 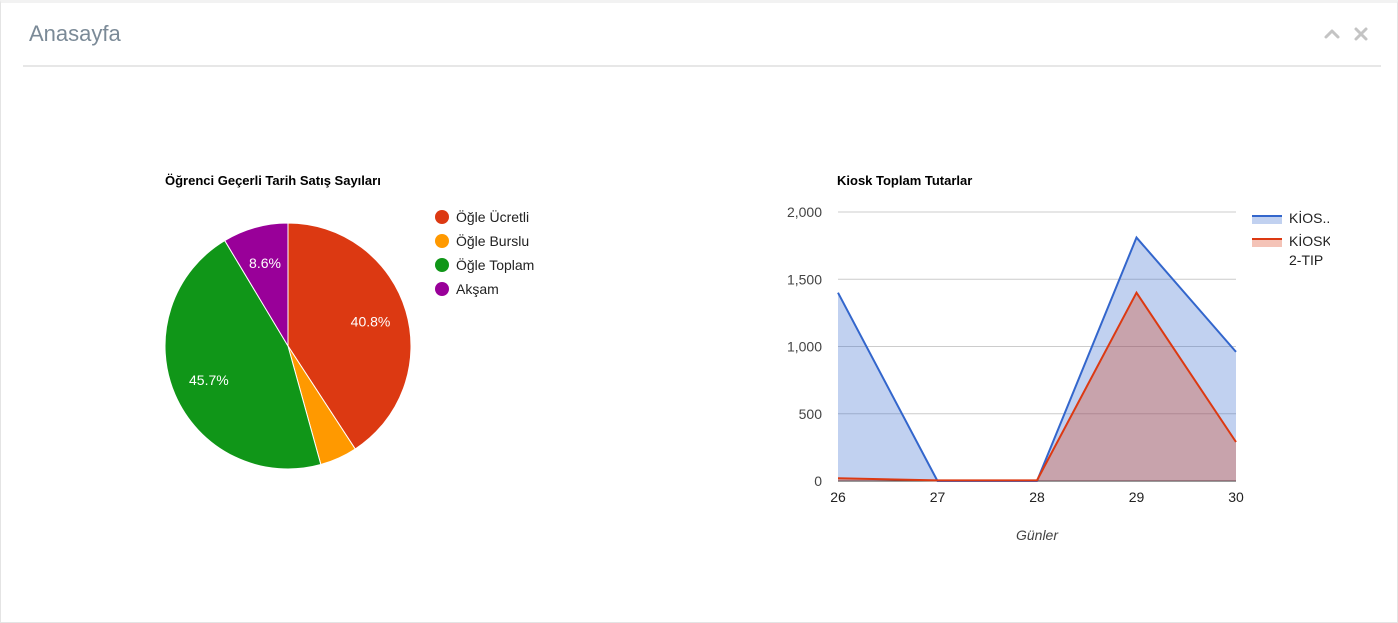 What do you see at coordinates (493, 217) in the screenshot?
I see `pie-legend-label: Öğle Ücretli` at bounding box center [493, 217].